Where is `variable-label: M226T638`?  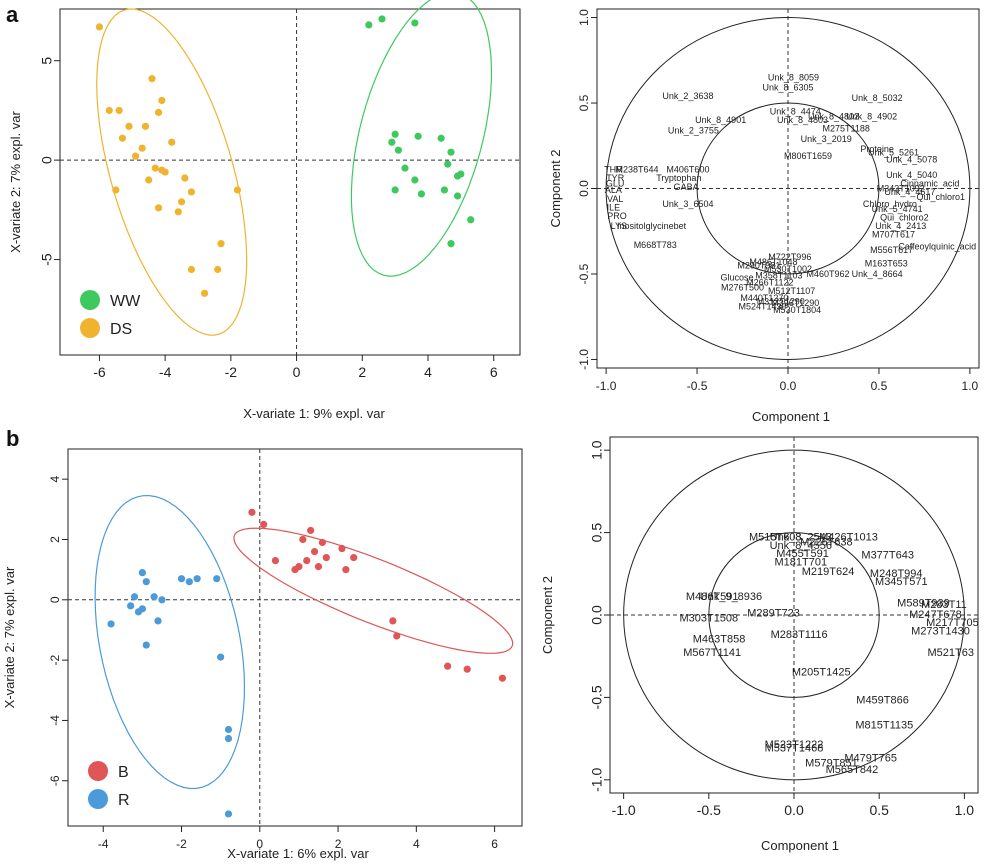 variable-label: M226T638 is located at coordinates (826, 542).